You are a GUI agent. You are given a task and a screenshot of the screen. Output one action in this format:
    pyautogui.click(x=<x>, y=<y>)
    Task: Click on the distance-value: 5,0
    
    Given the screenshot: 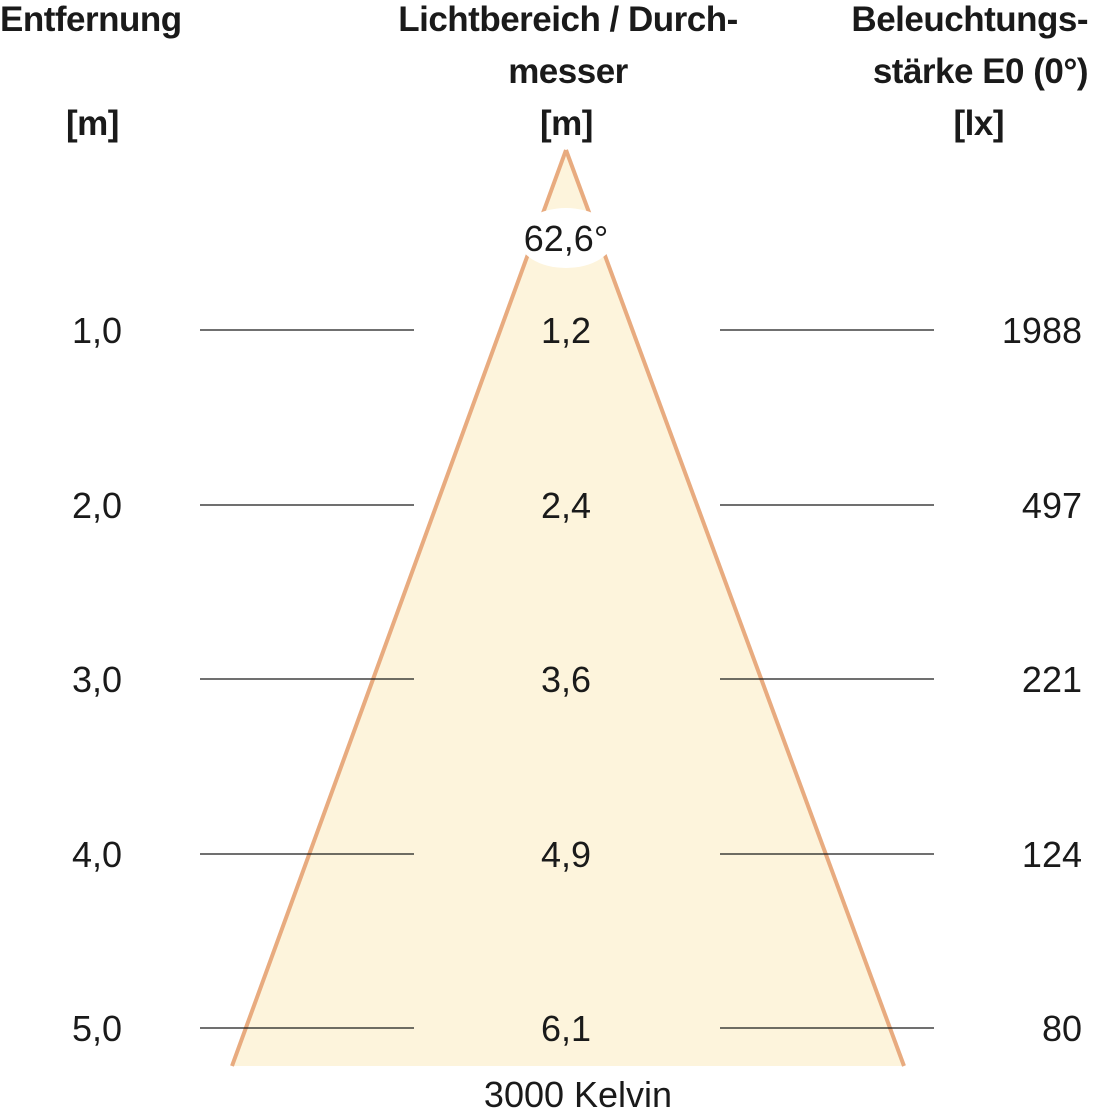 What is the action you would take?
    pyautogui.click(x=97, y=1028)
    